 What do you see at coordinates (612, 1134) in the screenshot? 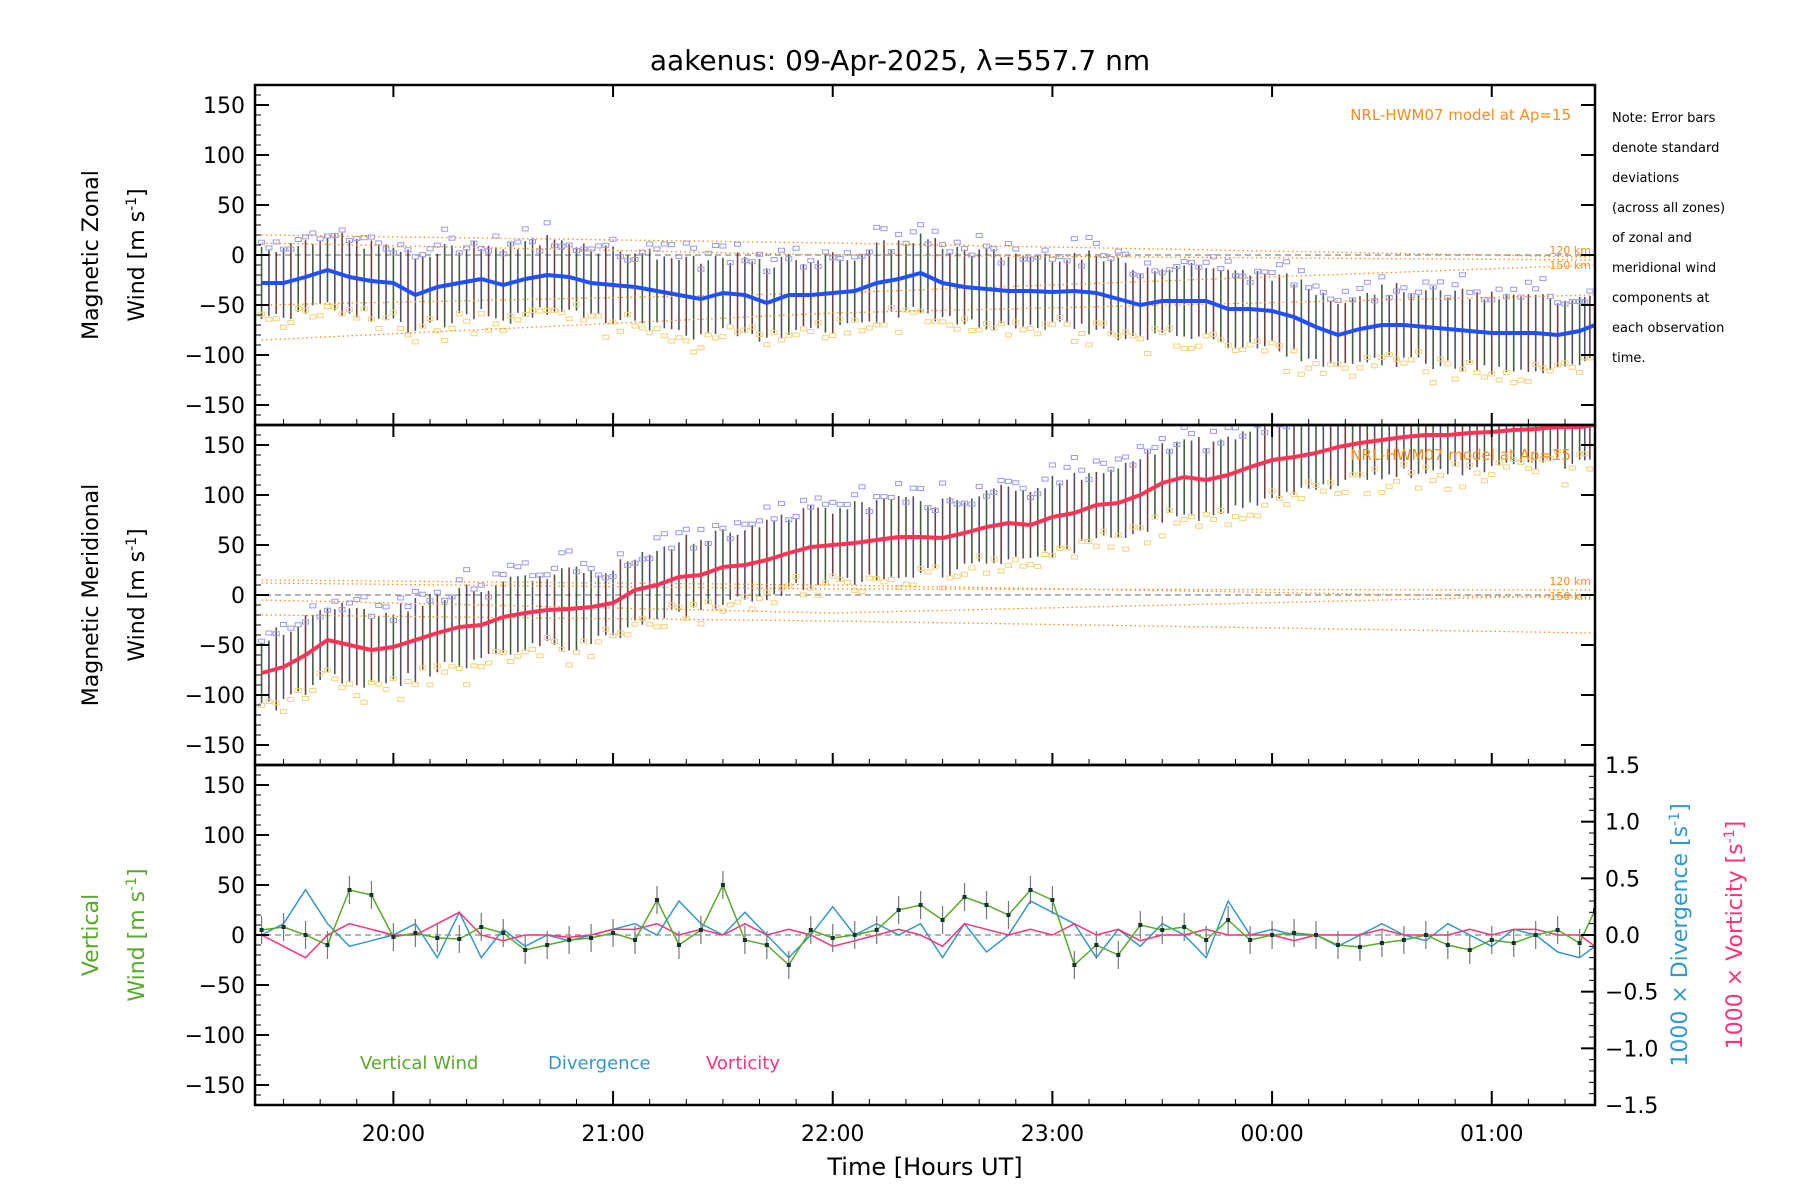
I see `x-tick-label: 21:00` at bounding box center [612, 1134].